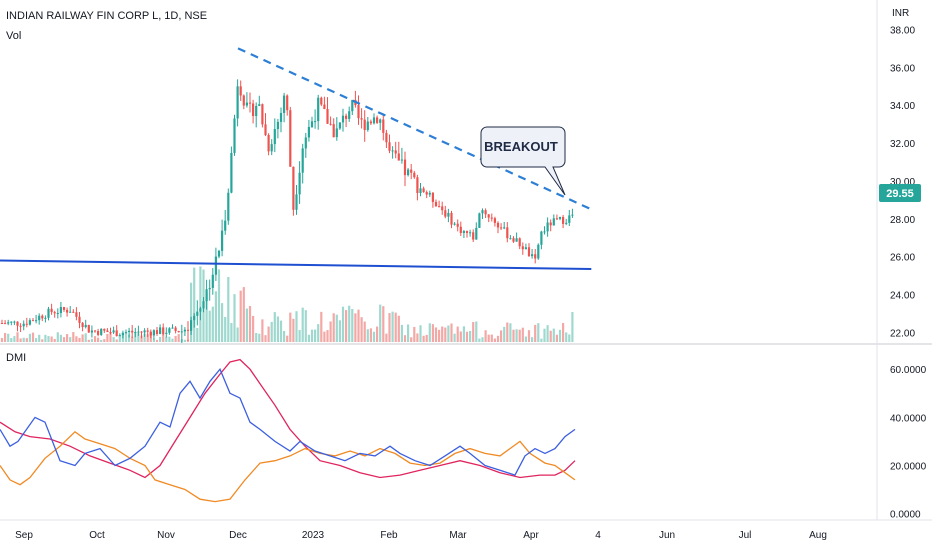 This screenshot has width=932, height=550. What do you see at coordinates (908, 442) in the screenshot?
I see `dmi-axis: 0.0000 20.0000 40.0000 60.0000` at bounding box center [908, 442].